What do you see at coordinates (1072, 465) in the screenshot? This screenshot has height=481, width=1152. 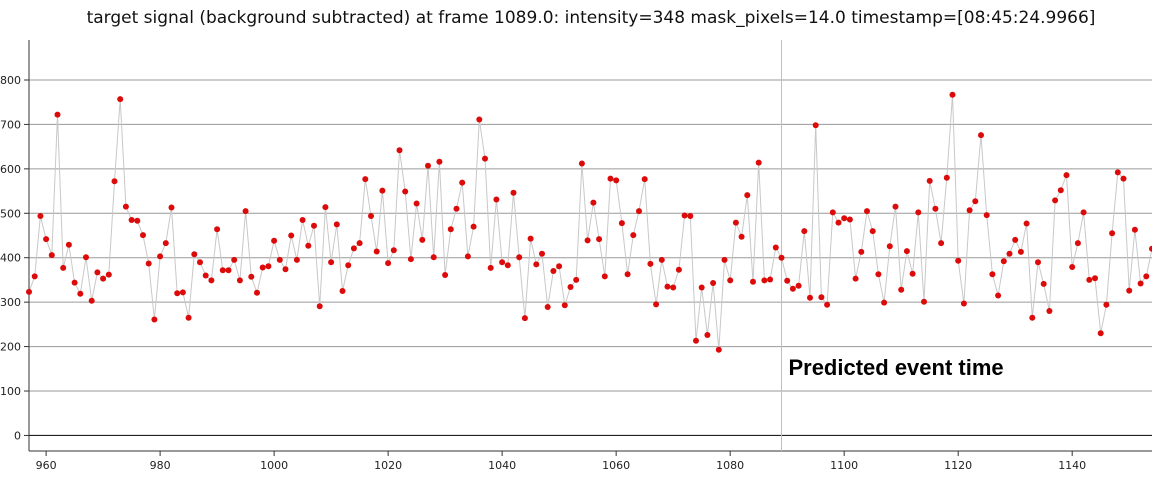 I see `x-tick-label: 1140` at bounding box center [1072, 465].